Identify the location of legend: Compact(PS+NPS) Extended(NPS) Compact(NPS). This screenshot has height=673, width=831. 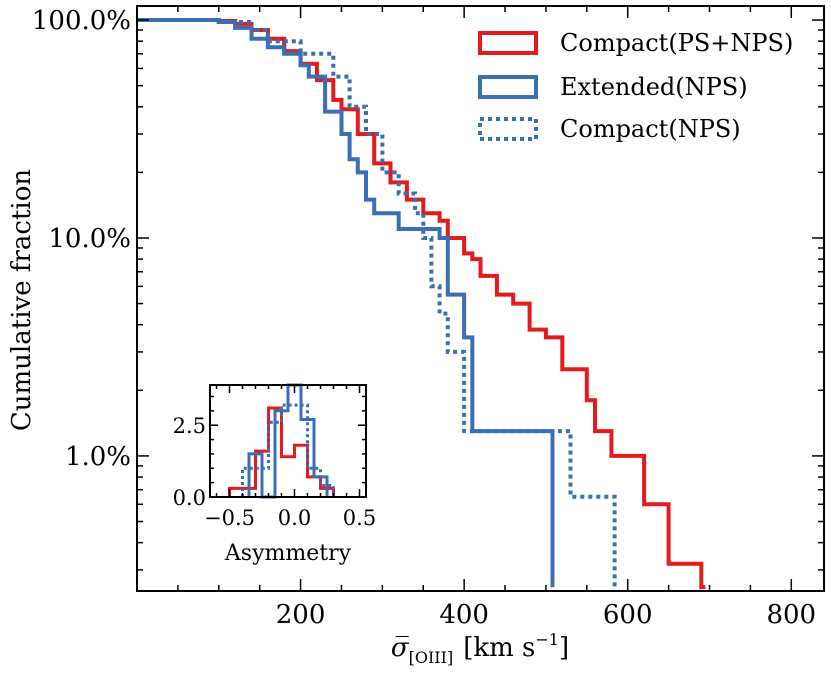
(635, 86).